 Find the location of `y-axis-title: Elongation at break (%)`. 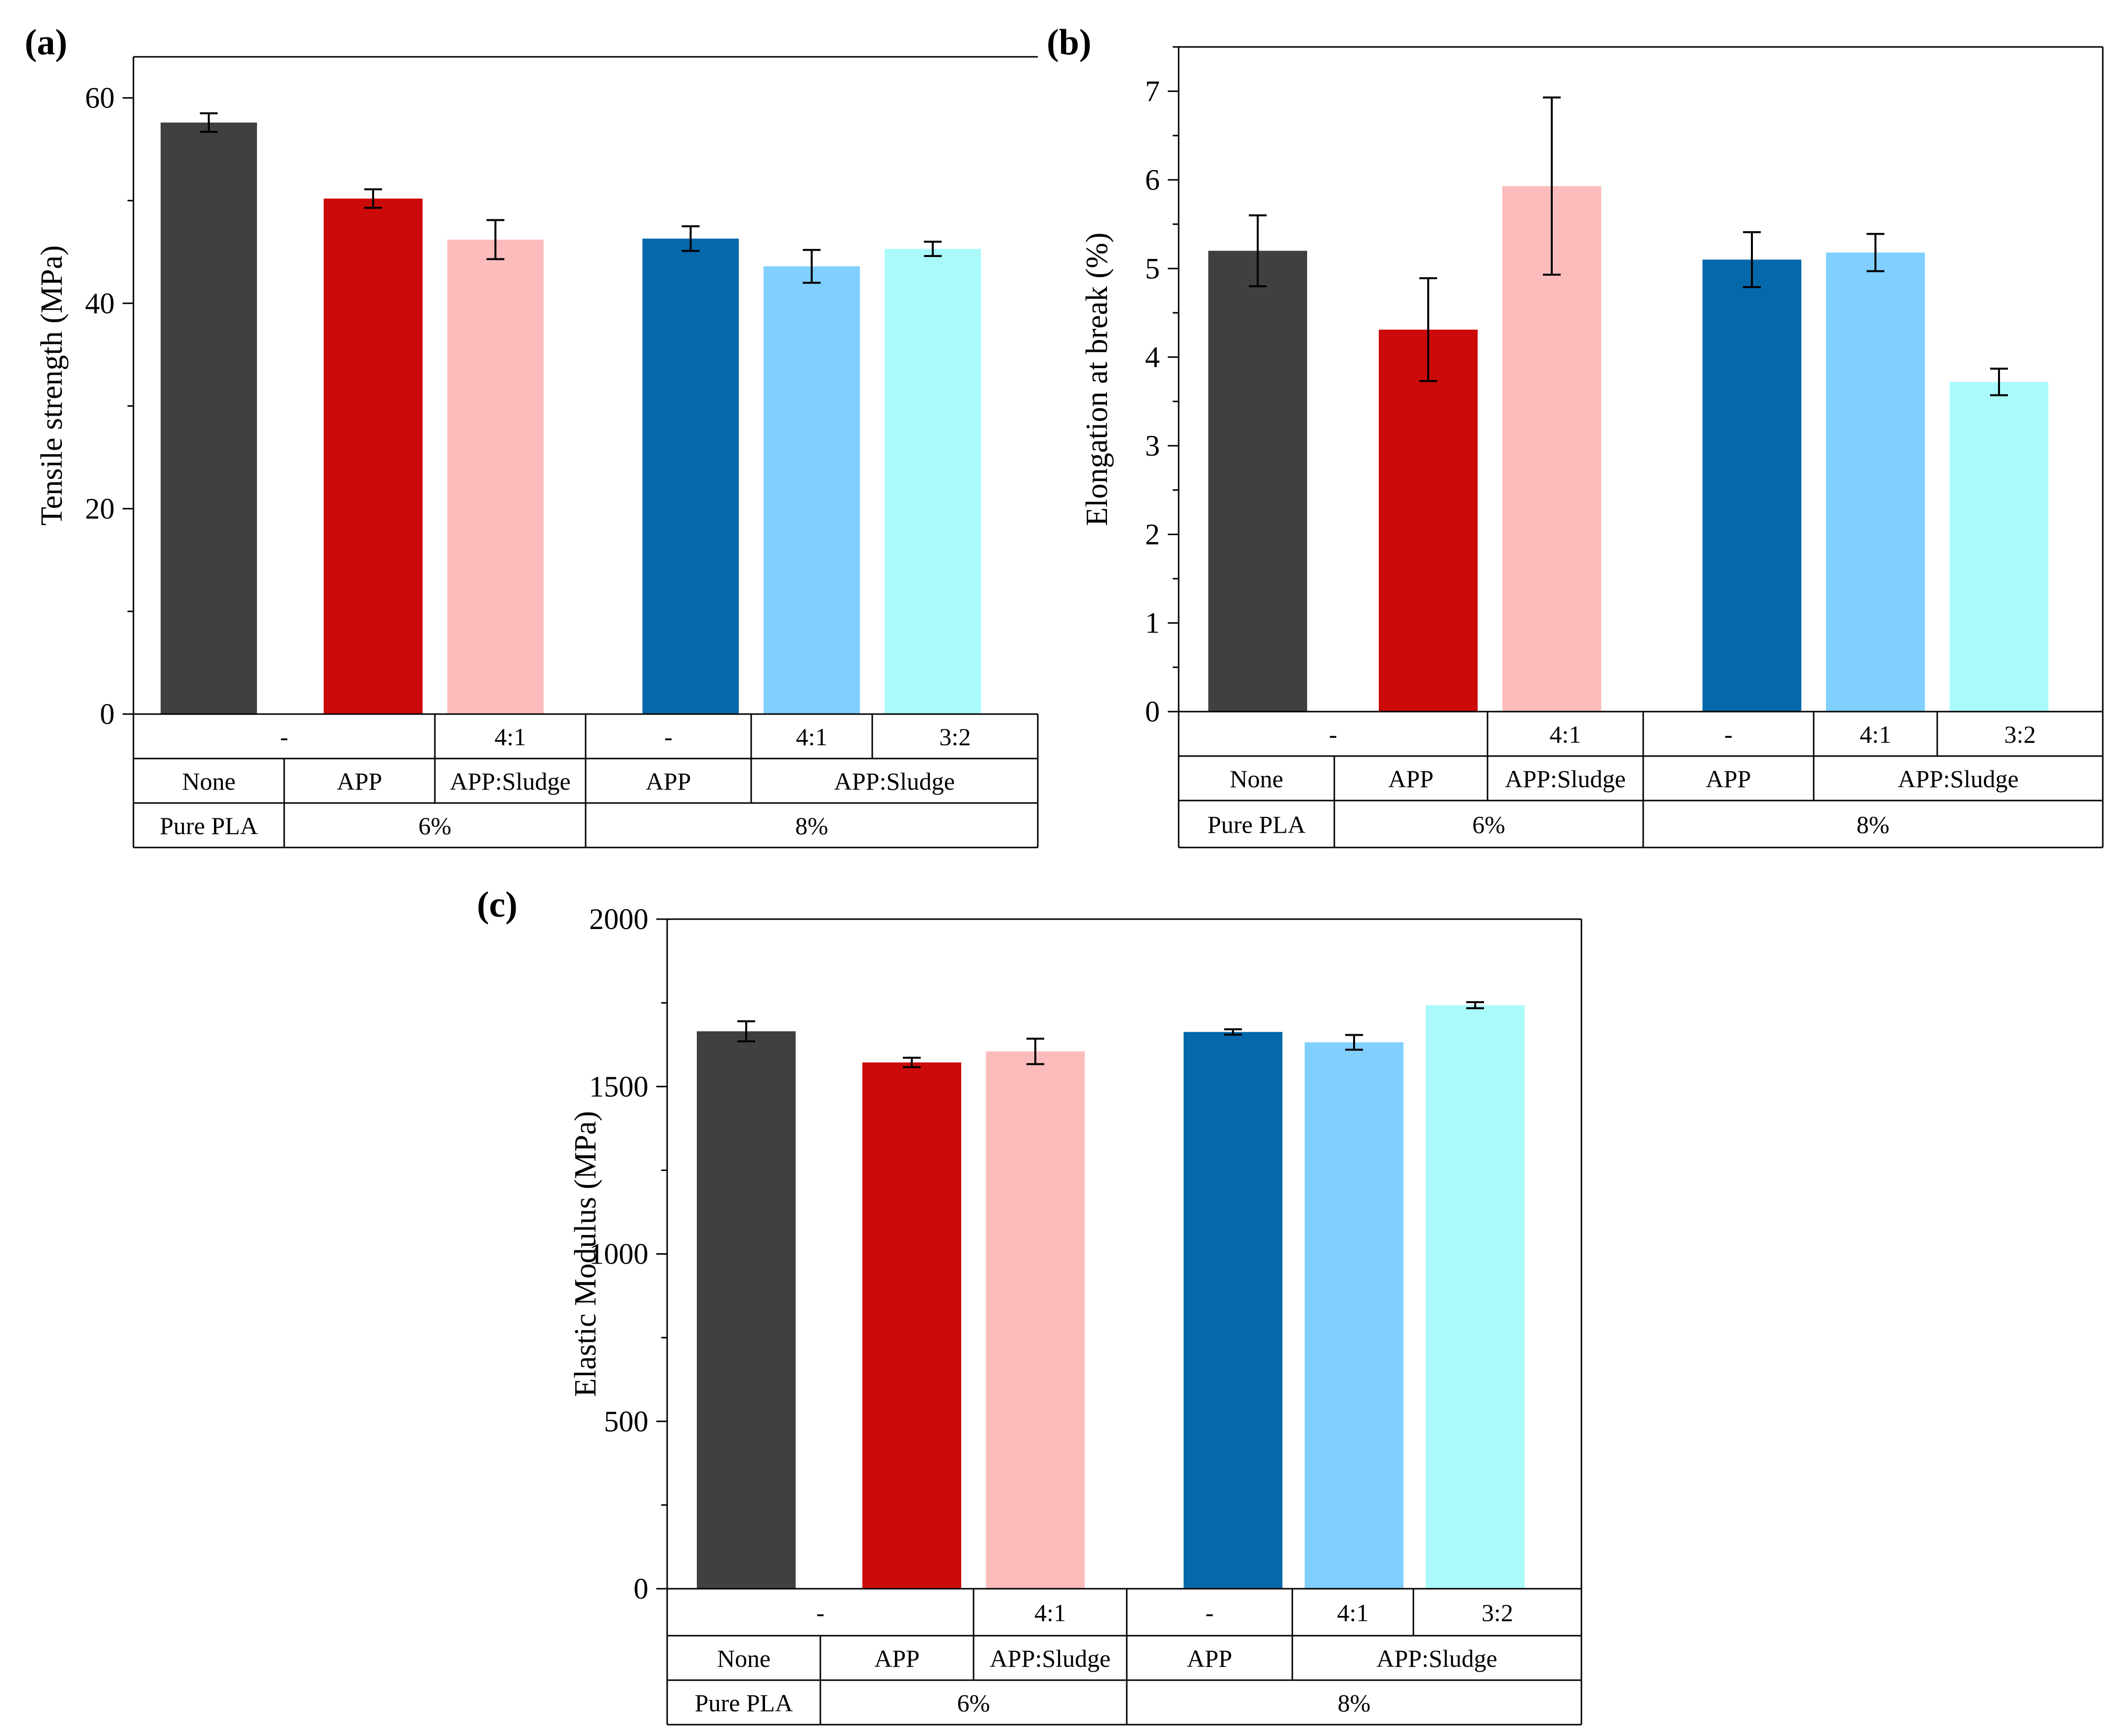

y-axis-title: Elongation at break (%) is located at coordinates (1097, 379).